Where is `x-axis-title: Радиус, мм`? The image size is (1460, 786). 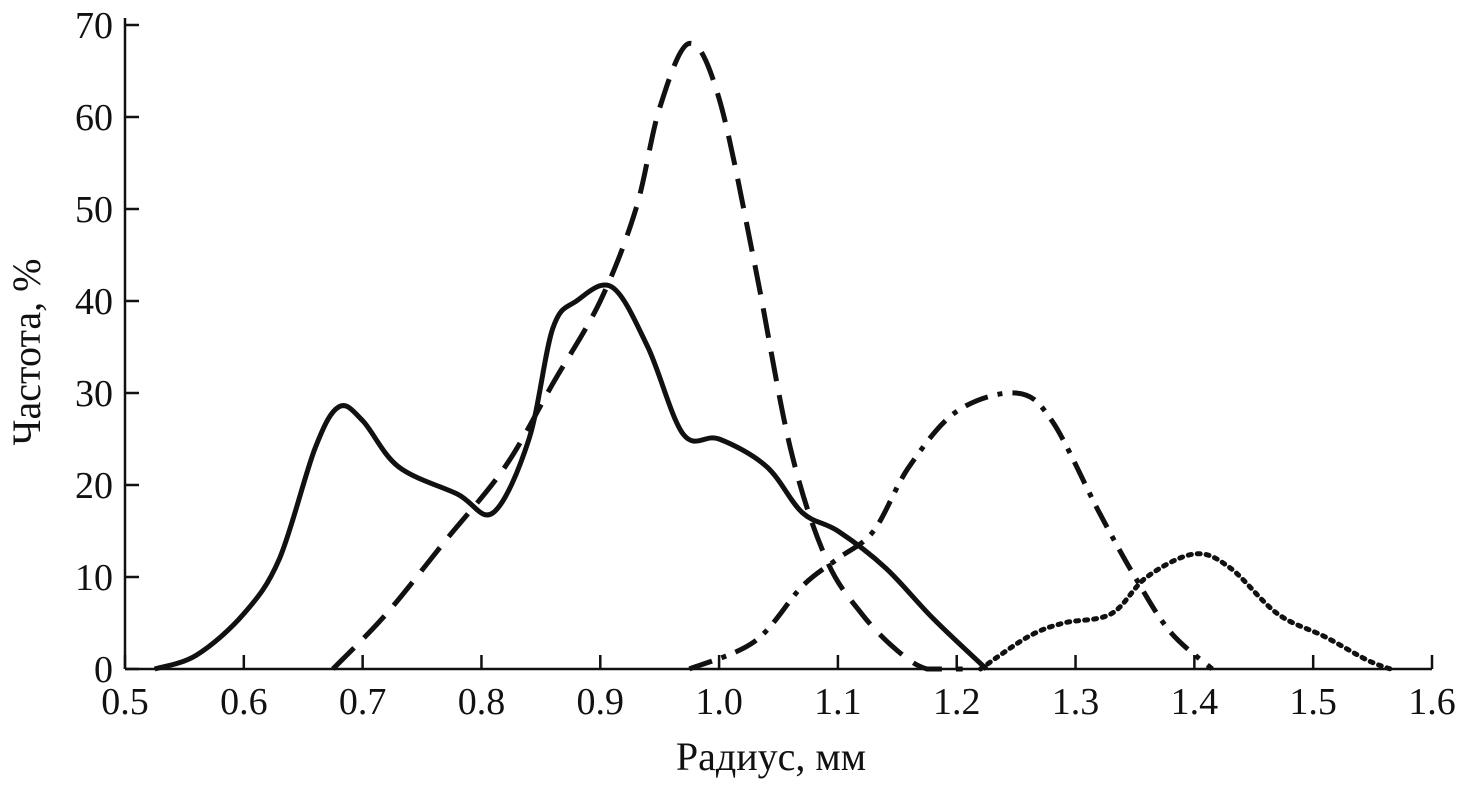 x-axis-title: Радиус, мм is located at coordinates (771, 756).